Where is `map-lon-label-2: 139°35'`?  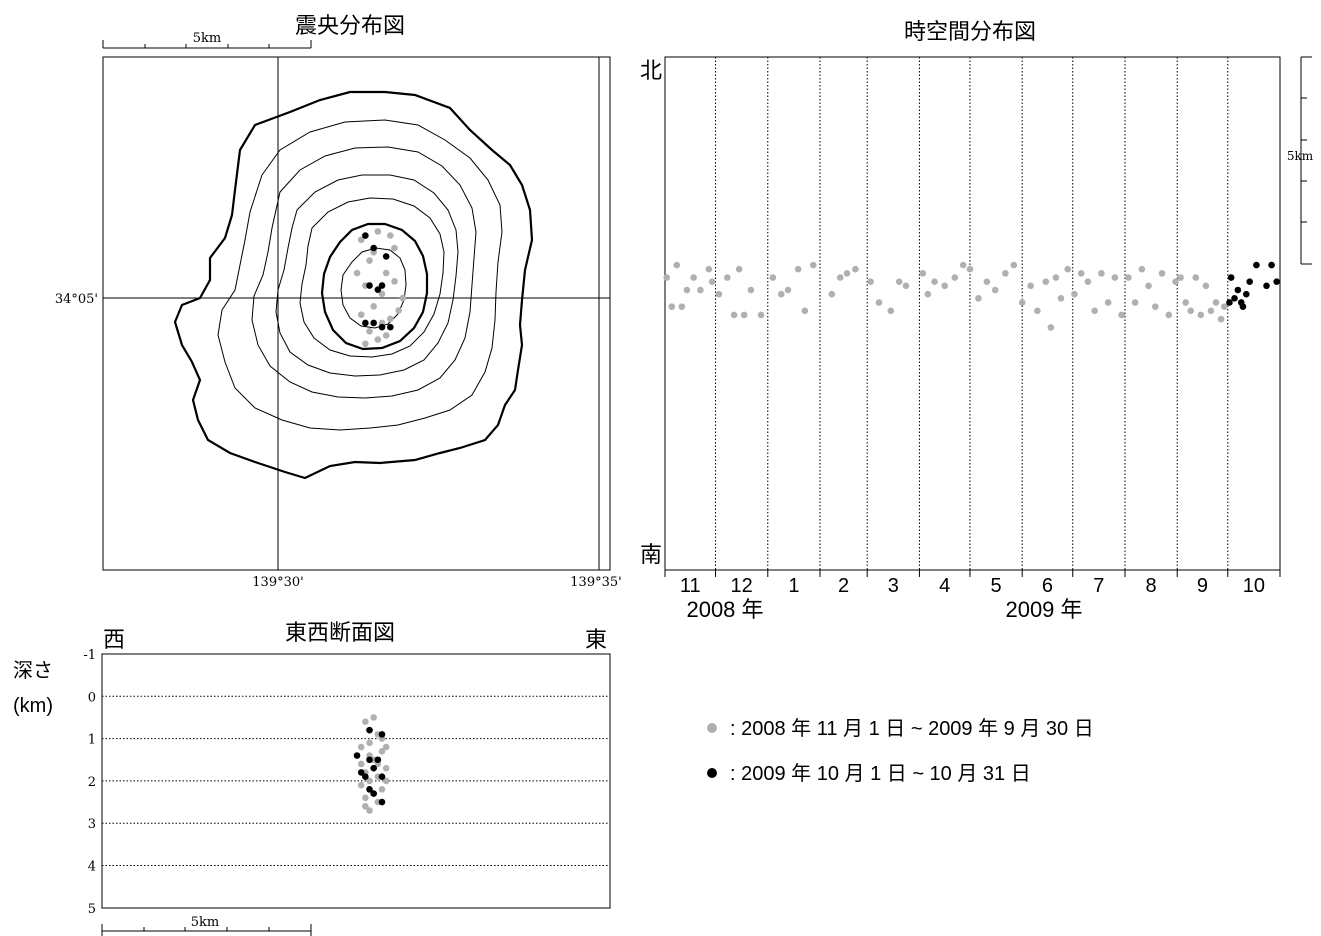
map-lon-label-2: 139°35' is located at coordinates (595, 582).